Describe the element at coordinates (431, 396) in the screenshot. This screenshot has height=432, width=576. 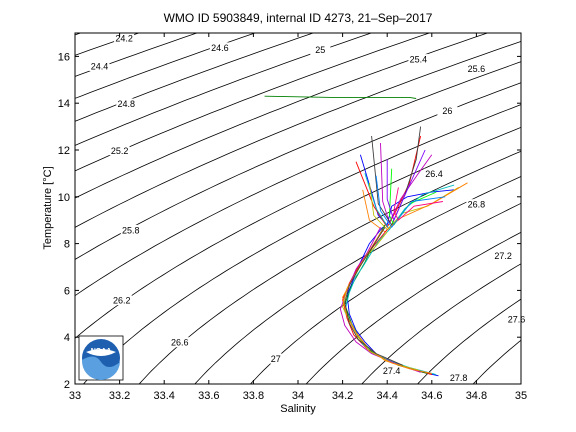
I see `x-tick-label: 34.6` at that location.